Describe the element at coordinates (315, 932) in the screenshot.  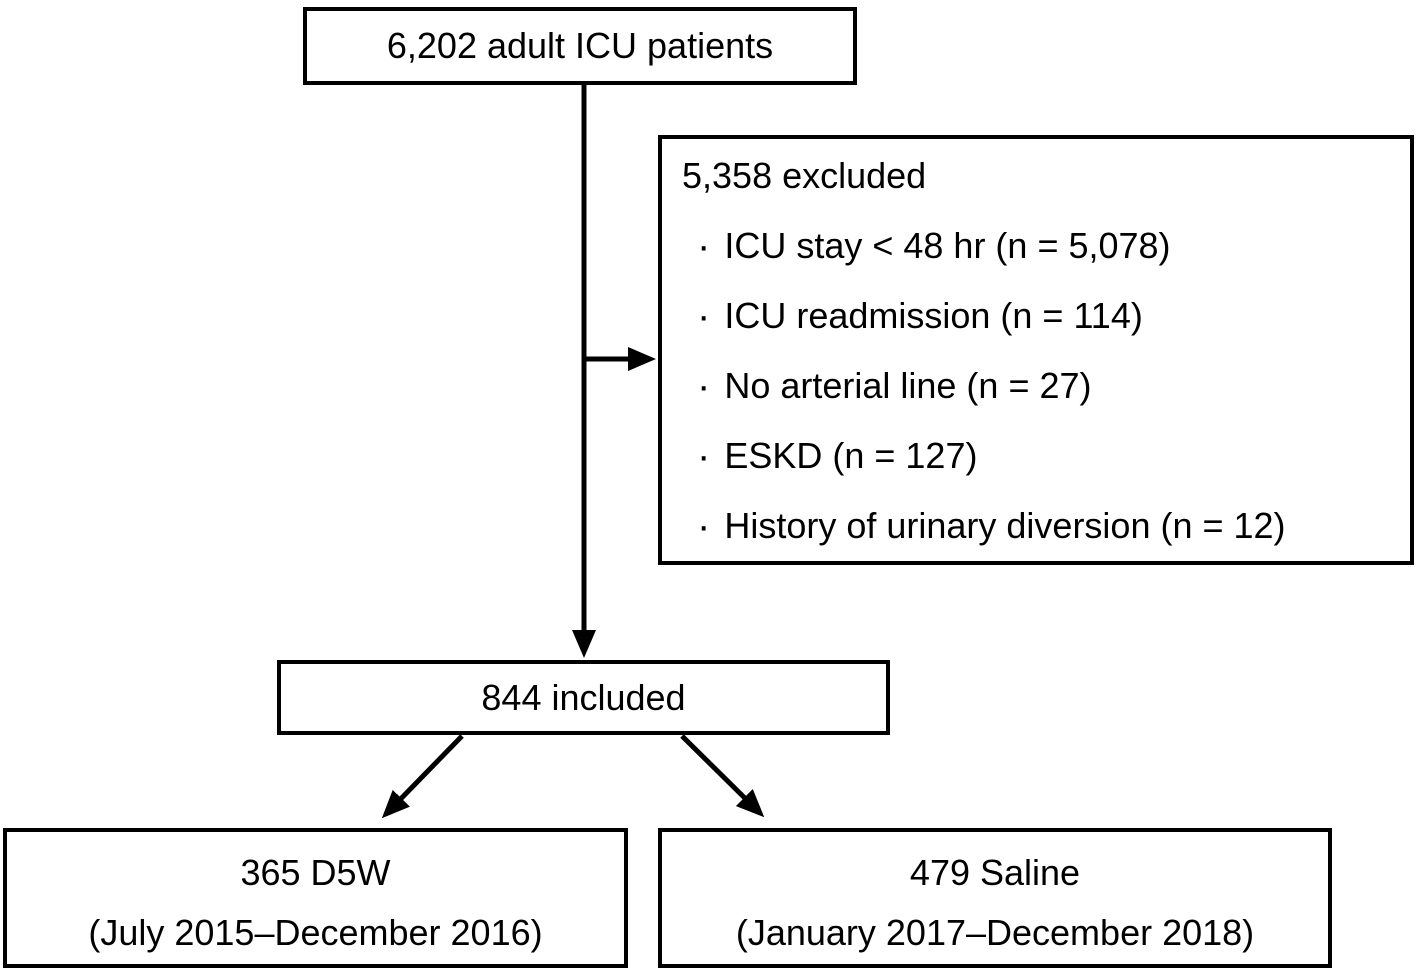
I see `d5w-period-label: (July 2015–December 2016)` at that location.